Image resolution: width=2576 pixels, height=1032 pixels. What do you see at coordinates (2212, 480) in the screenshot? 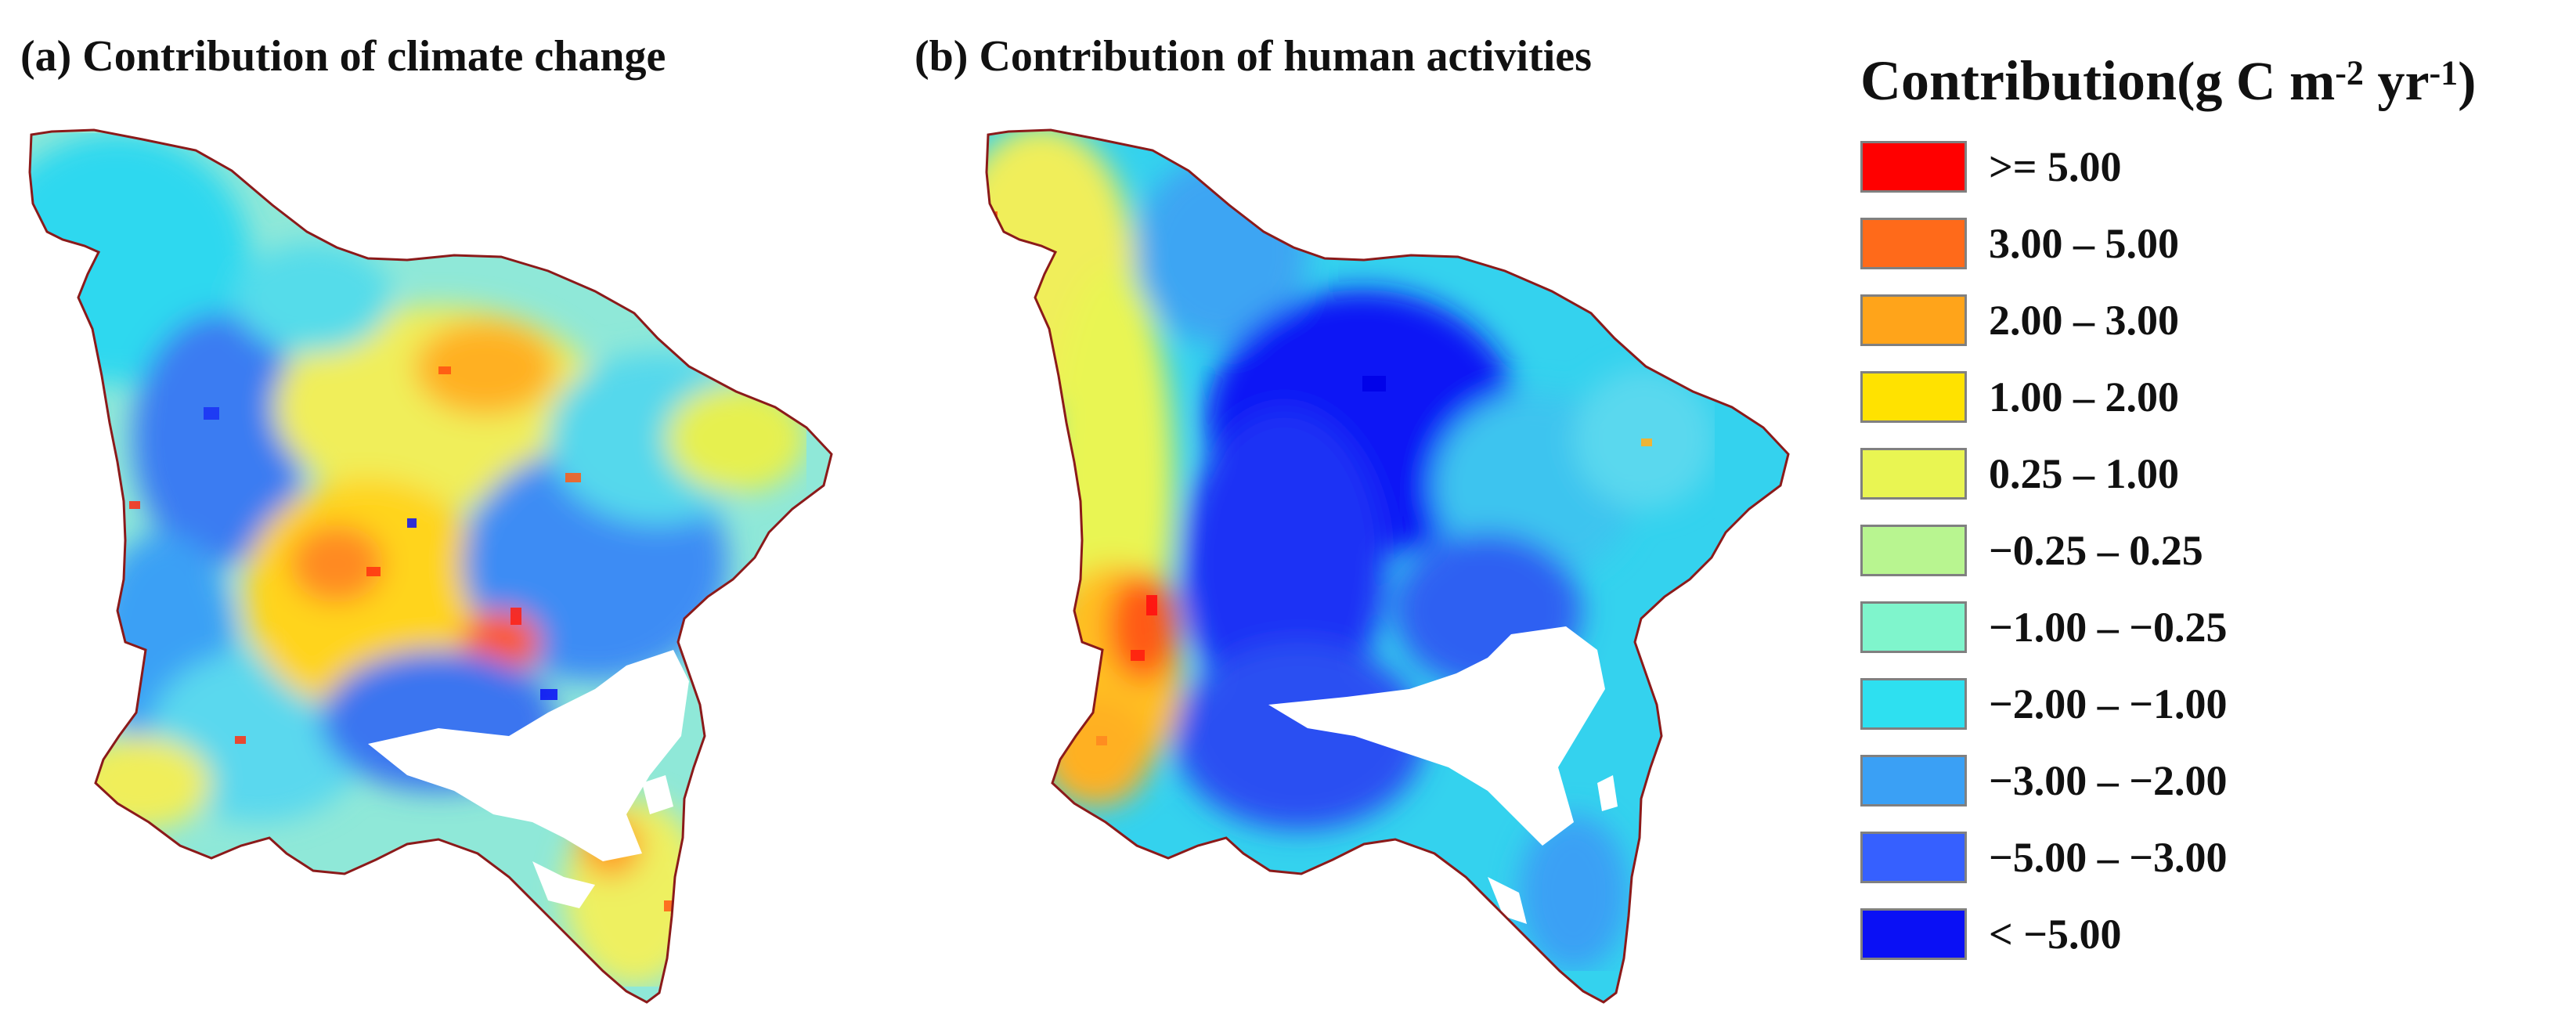
I see `legend-item: 0.25 – 1.00` at bounding box center [2212, 480].